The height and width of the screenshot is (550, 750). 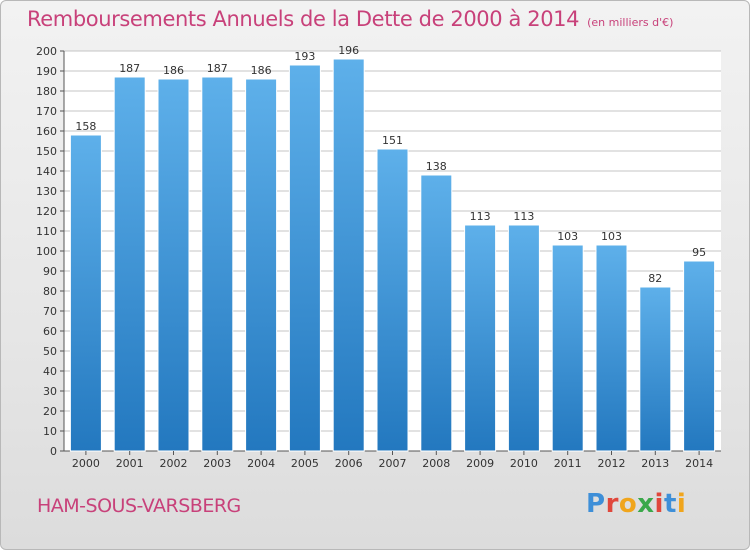 What do you see at coordinates (174, 463) in the screenshot?
I see `x-tick-label: 2002` at bounding box center [174, 463].